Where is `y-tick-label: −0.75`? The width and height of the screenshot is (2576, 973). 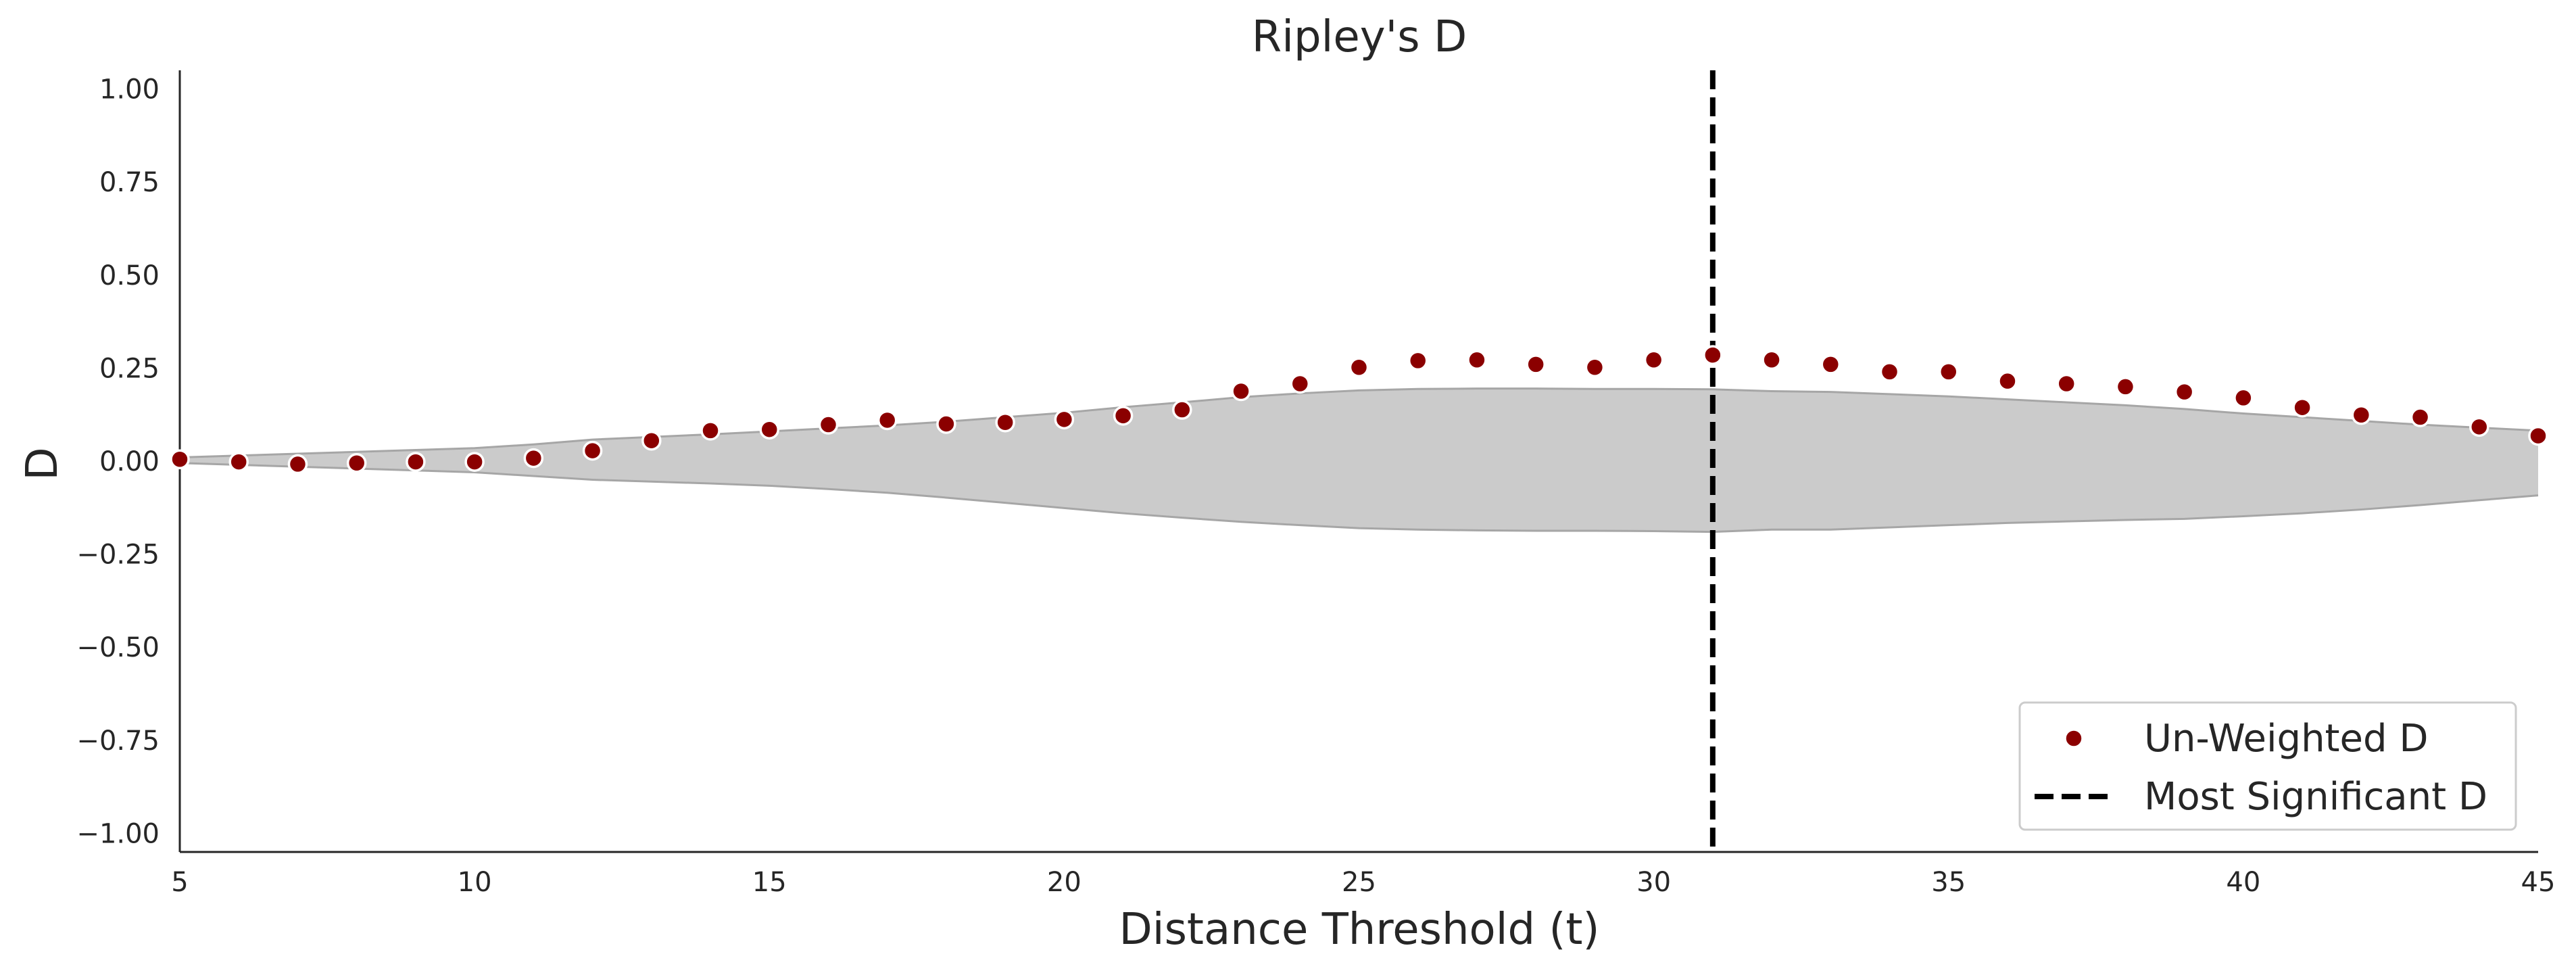
y-tick-label: −0.75 is located at coordinates (118, 741).